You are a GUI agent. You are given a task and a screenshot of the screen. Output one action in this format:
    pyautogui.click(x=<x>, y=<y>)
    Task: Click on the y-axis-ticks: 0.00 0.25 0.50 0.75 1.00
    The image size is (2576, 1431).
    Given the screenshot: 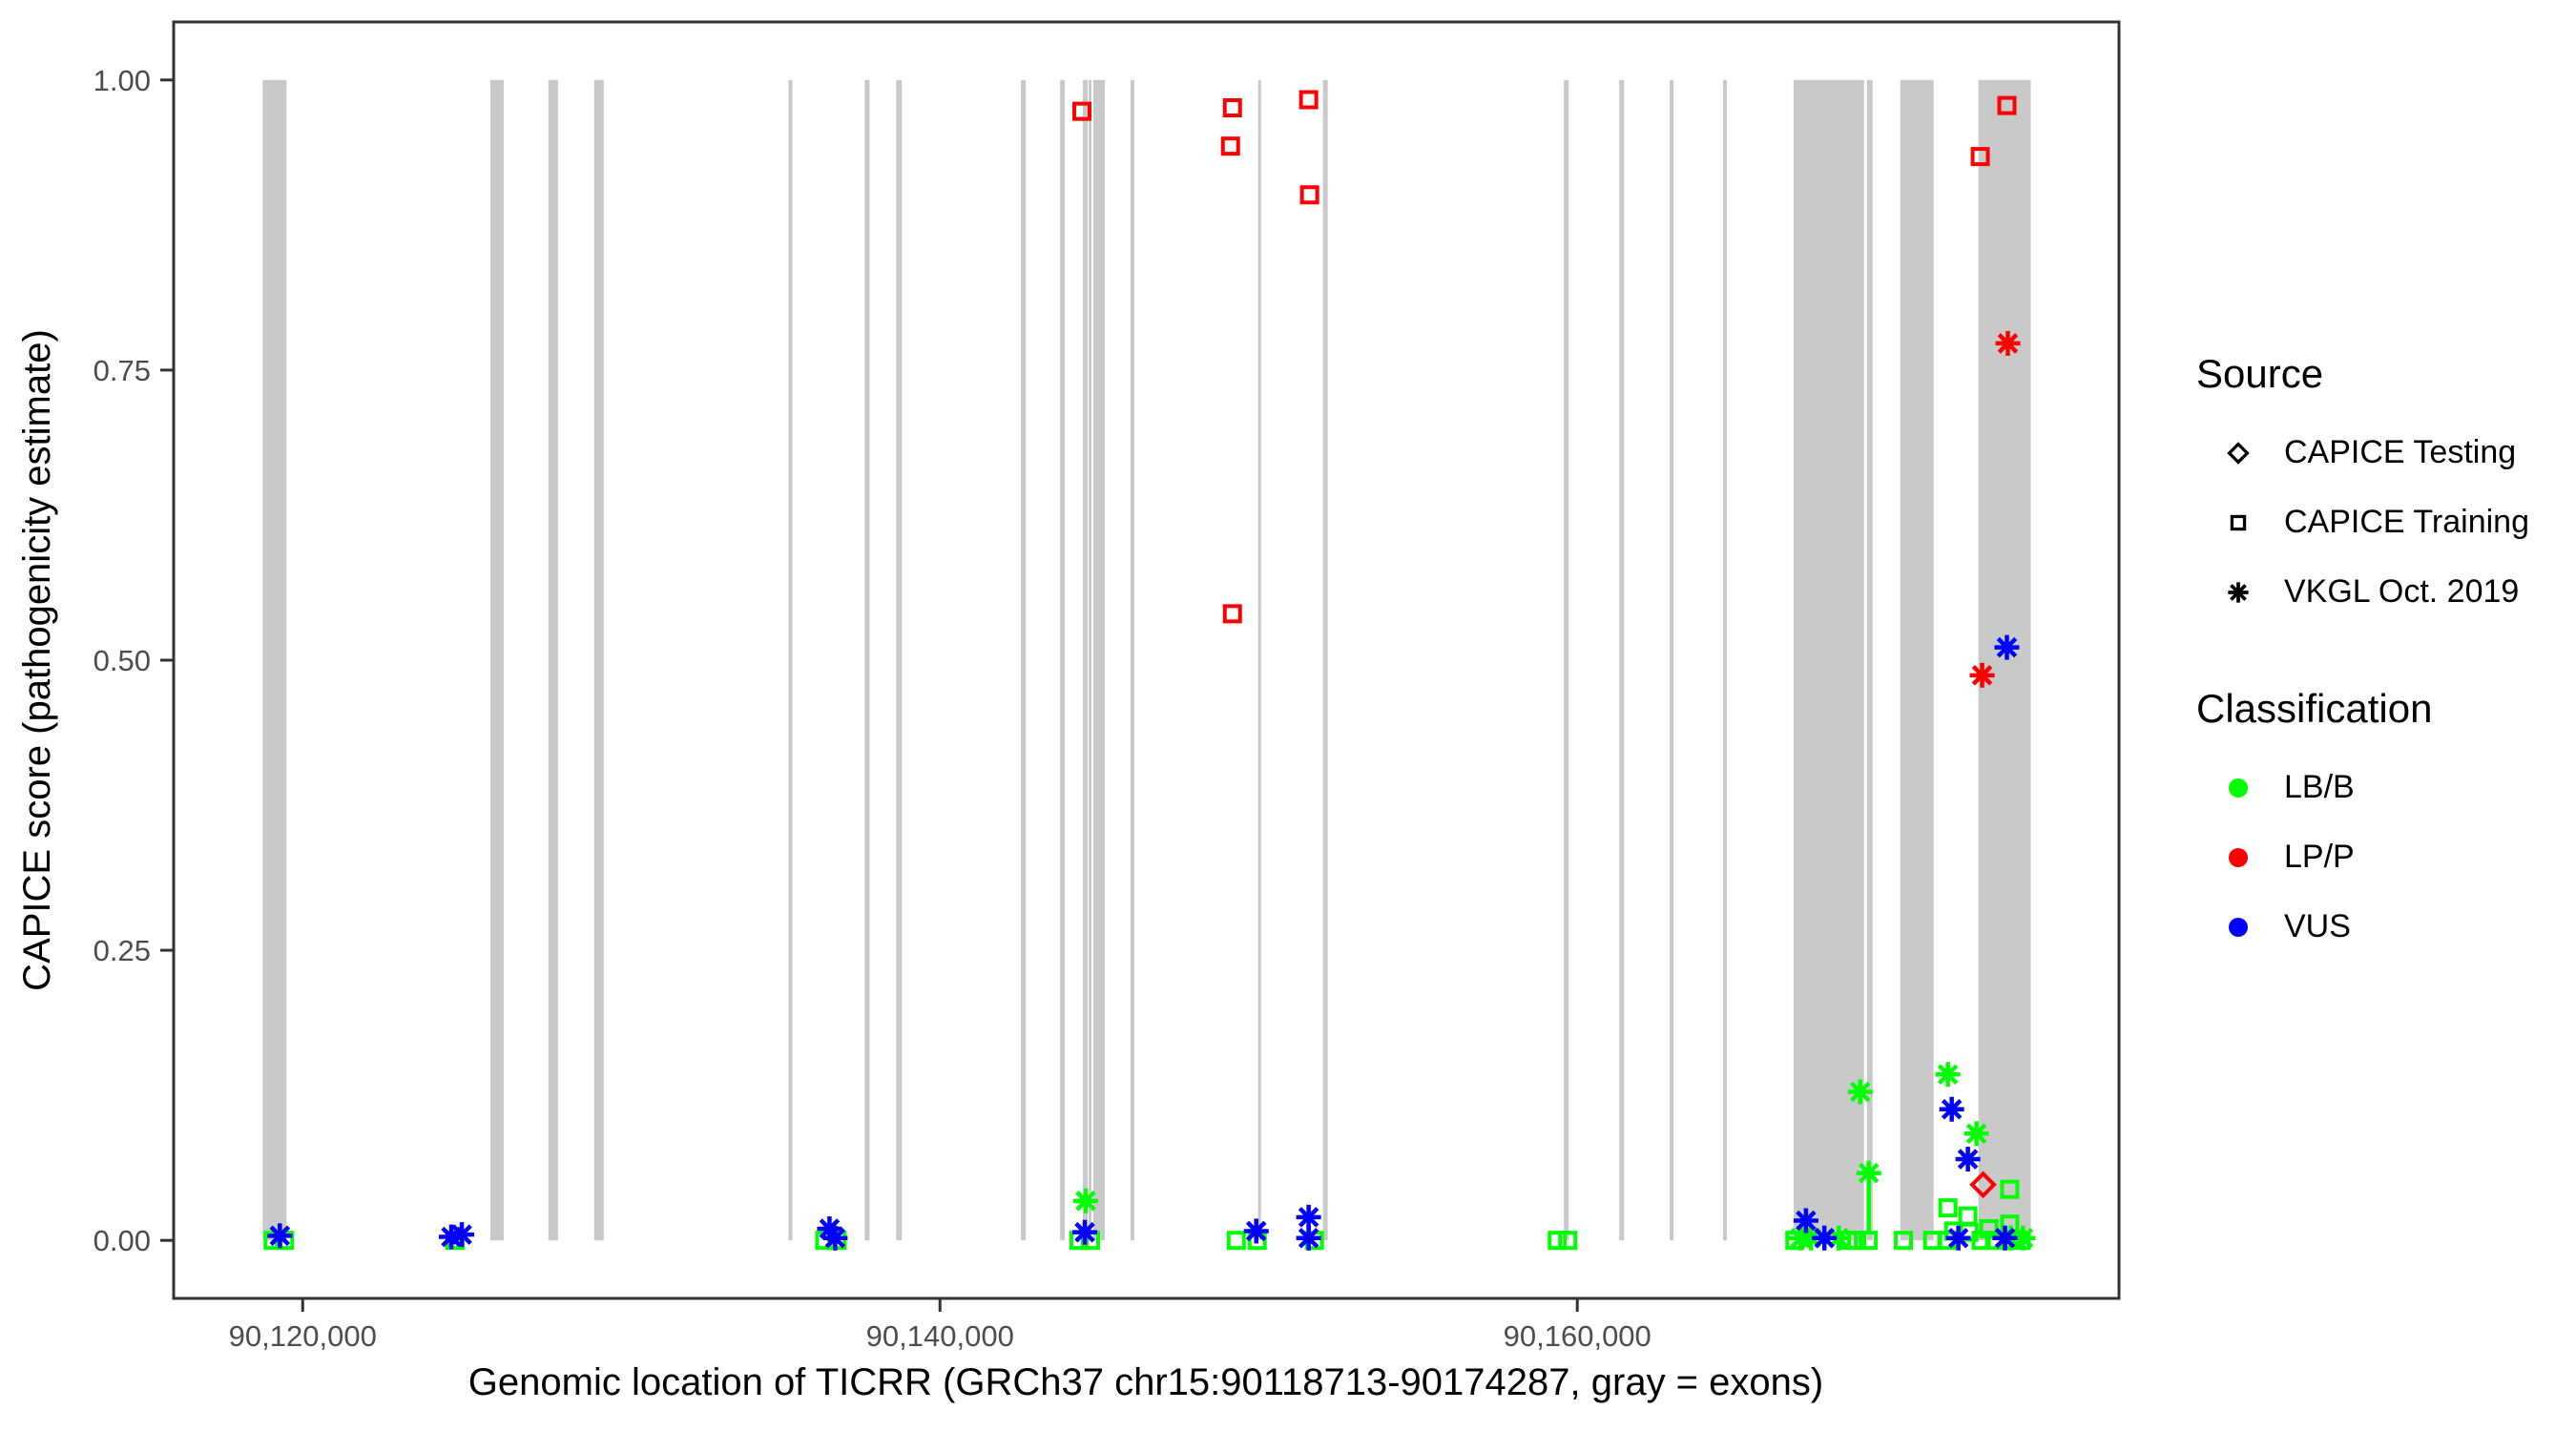 What is the action you would take?
    pyautogui.click(x=133, y=660)
    